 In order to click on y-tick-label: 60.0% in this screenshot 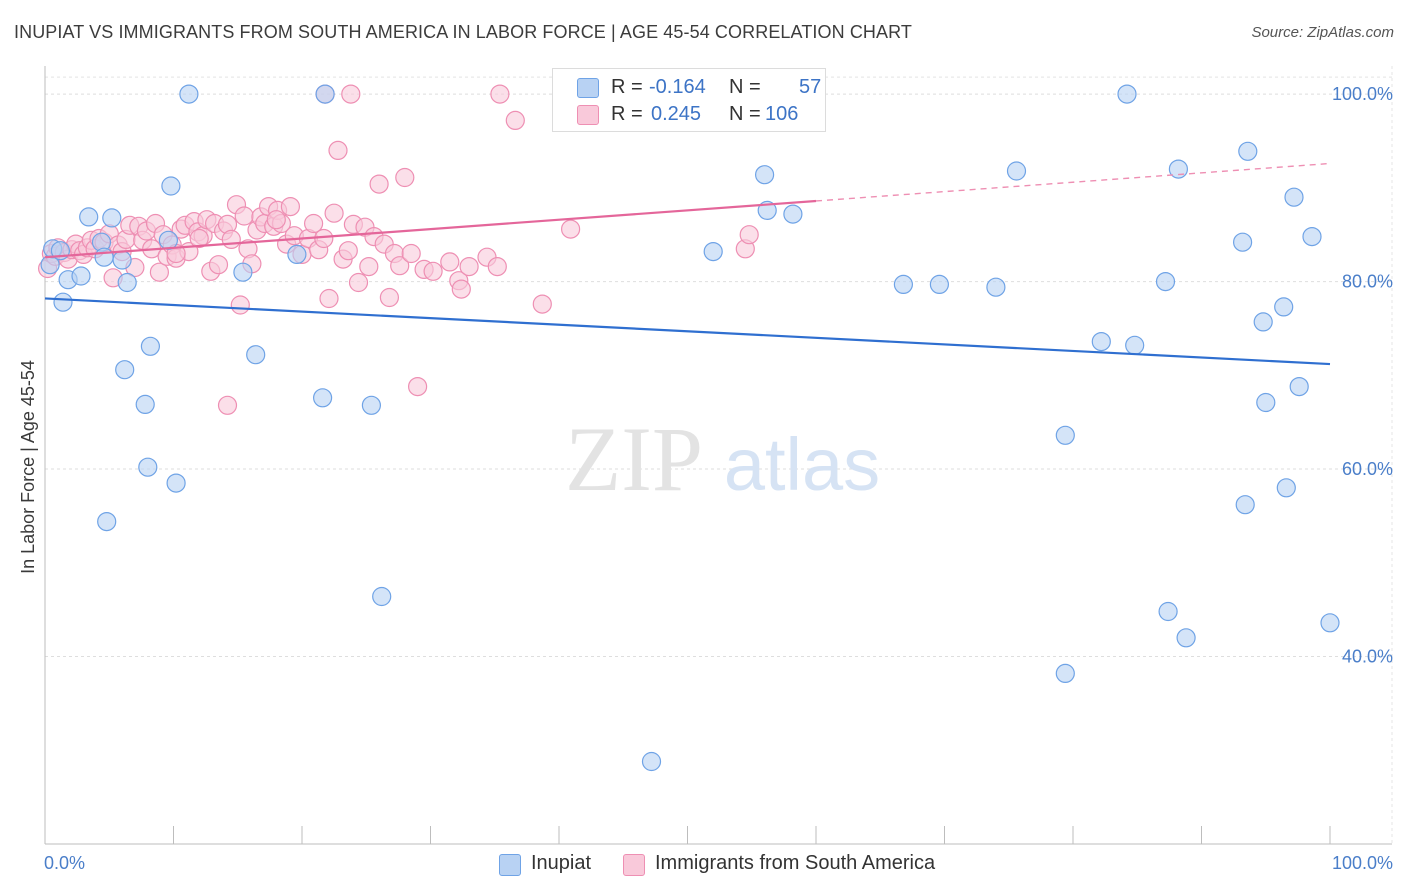, I will do `click(1367, 469)`.